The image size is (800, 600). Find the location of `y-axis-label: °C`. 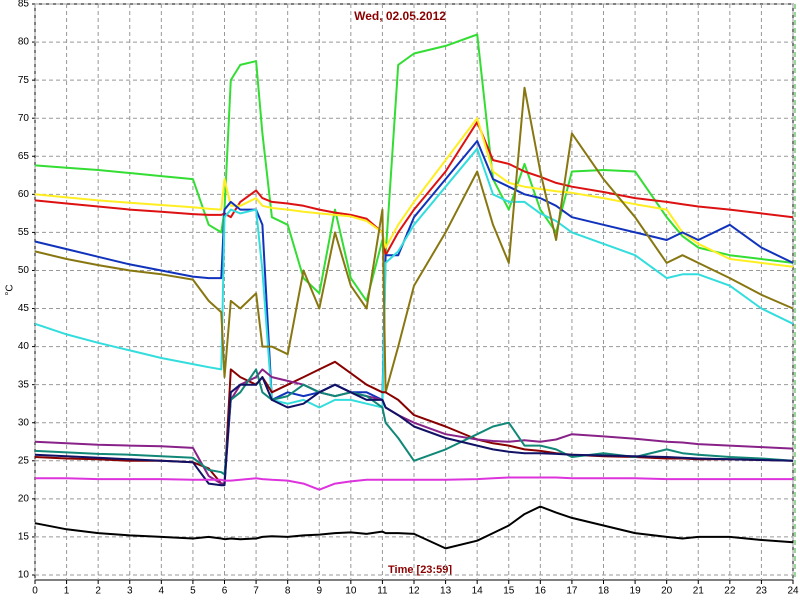

y-axis-label: °C is located at coordinates (10, 289).